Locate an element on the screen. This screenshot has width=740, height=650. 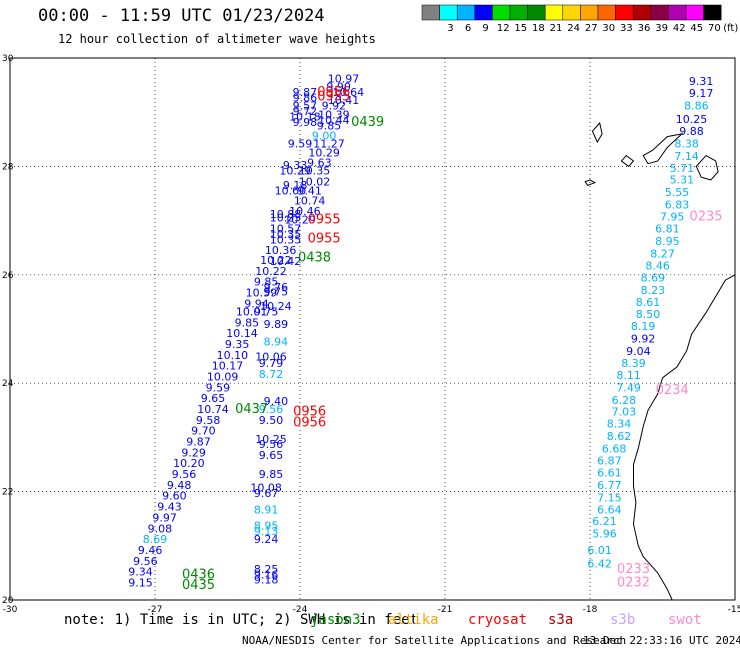
legend-swatch-label: 24 is located at coordinates (573, 28).